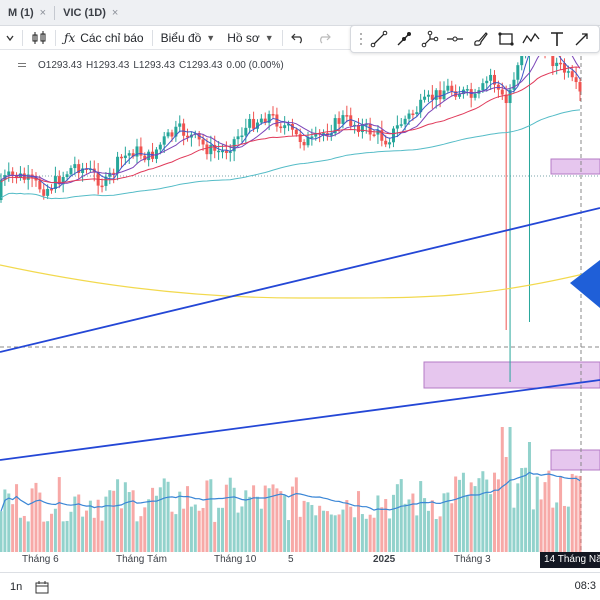 The image size is (600, 600). What do you see at coordinates (300, 281) in the screenshot?
I see `ma-yellow-line` at bounding box center [300, 281].